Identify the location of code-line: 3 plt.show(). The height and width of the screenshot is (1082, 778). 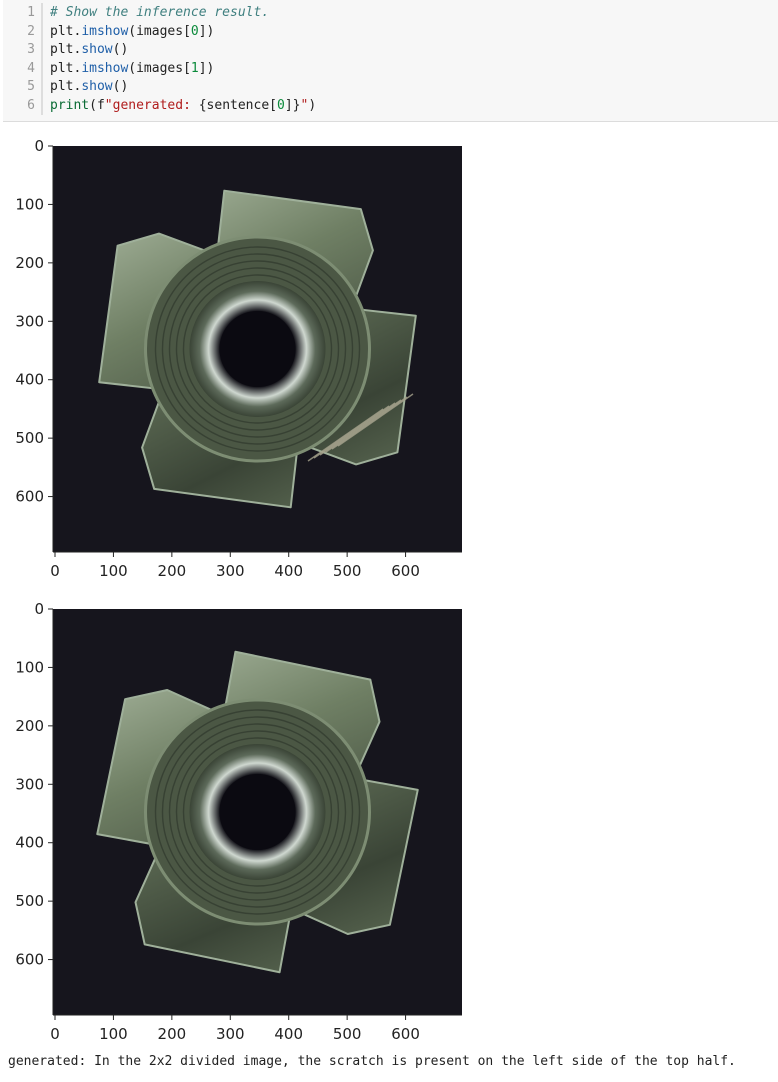
(66, 50).